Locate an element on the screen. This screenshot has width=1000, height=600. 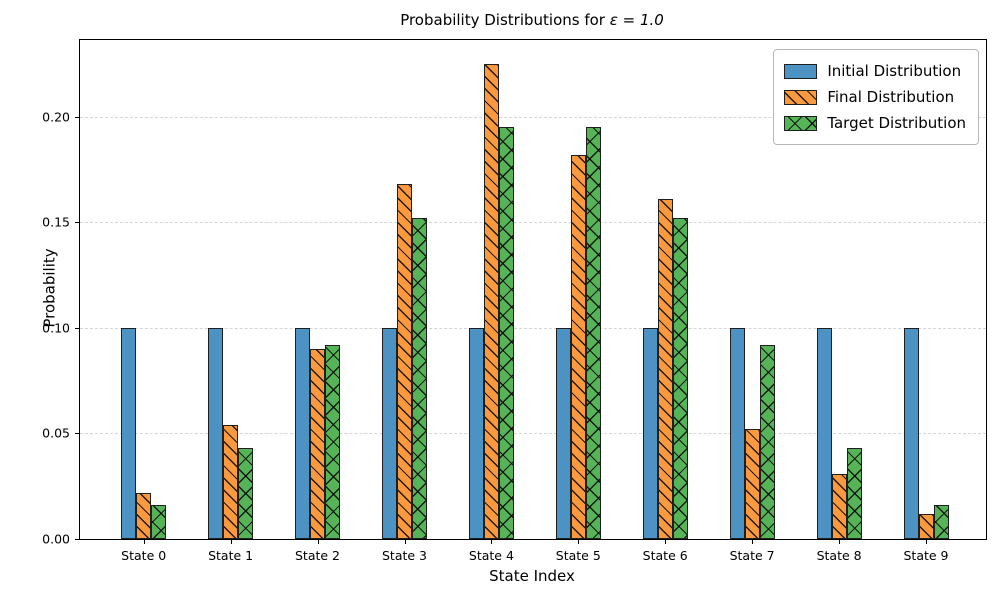
legend-item: Target Distribution is located at coordinates (875, 123).